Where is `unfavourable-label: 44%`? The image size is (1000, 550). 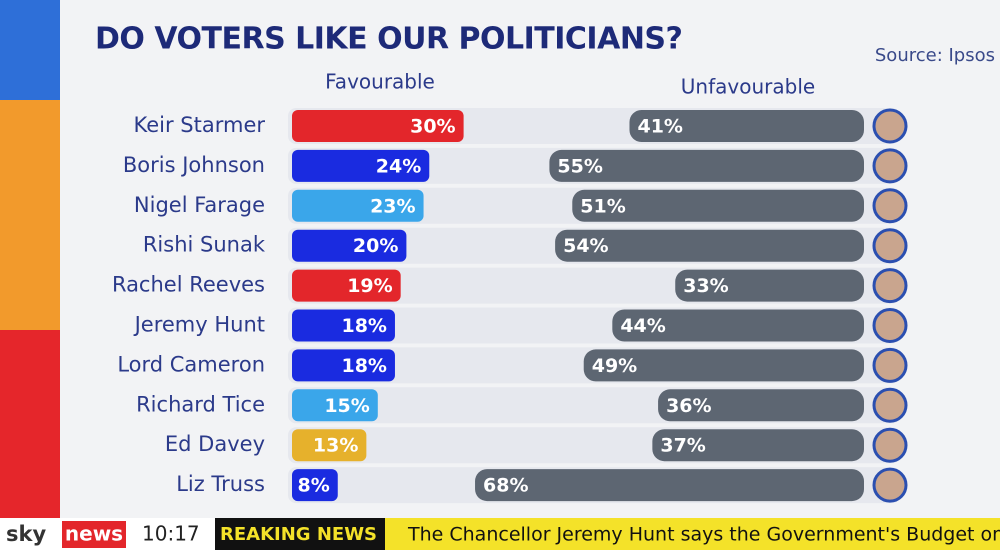
unfavourable-label: 44% is located at coordinates (642, 326).